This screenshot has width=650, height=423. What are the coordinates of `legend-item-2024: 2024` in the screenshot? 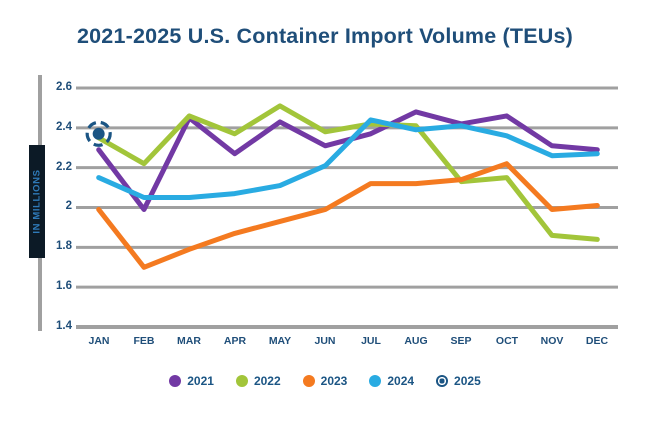 It's located at (391, 381).